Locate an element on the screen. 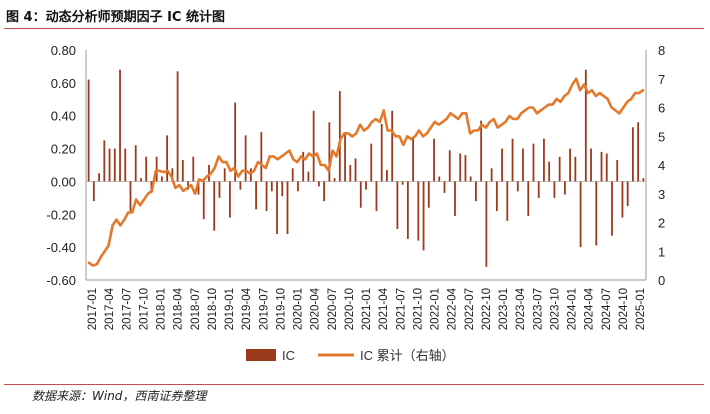 This screenshot has height=414, width=710. x-tick-label: 2024-01 is located at coordinates (573, 309).